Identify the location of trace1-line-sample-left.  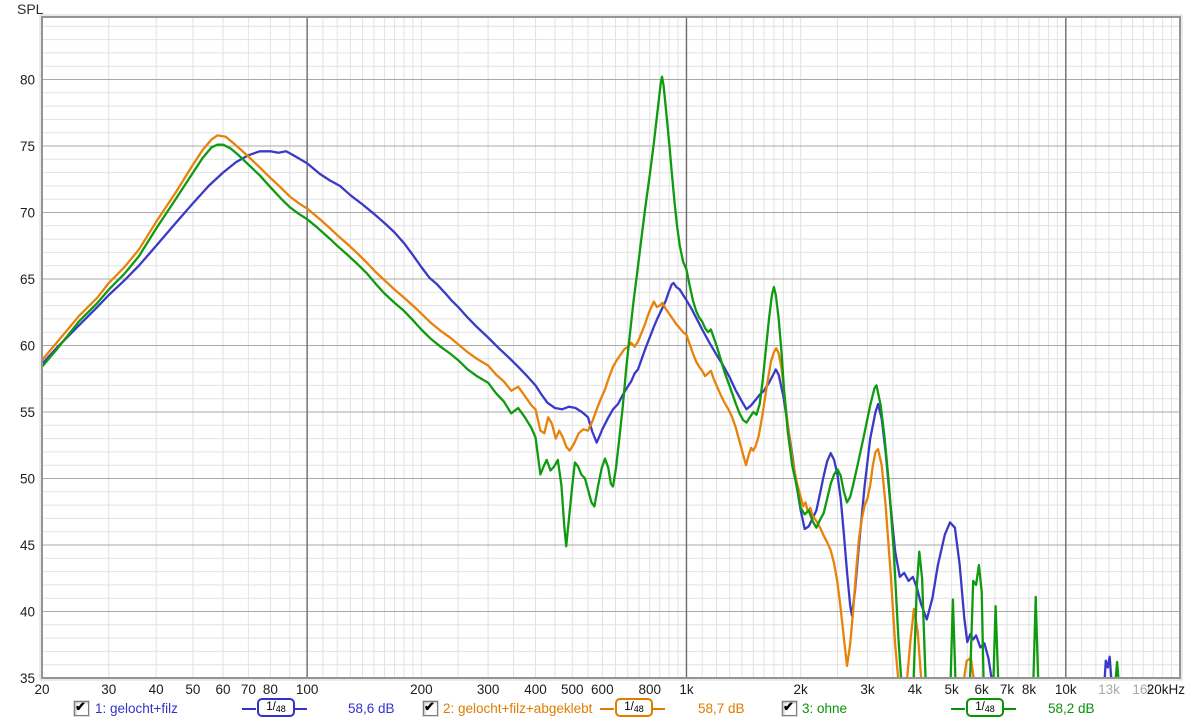
(249, 709).